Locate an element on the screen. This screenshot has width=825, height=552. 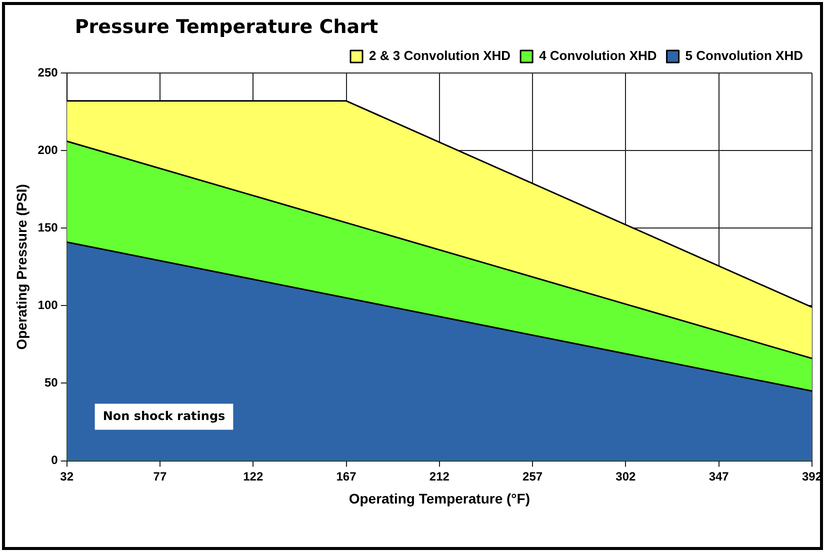
y-tick-label: 0 is located at coordinates (54, 460).